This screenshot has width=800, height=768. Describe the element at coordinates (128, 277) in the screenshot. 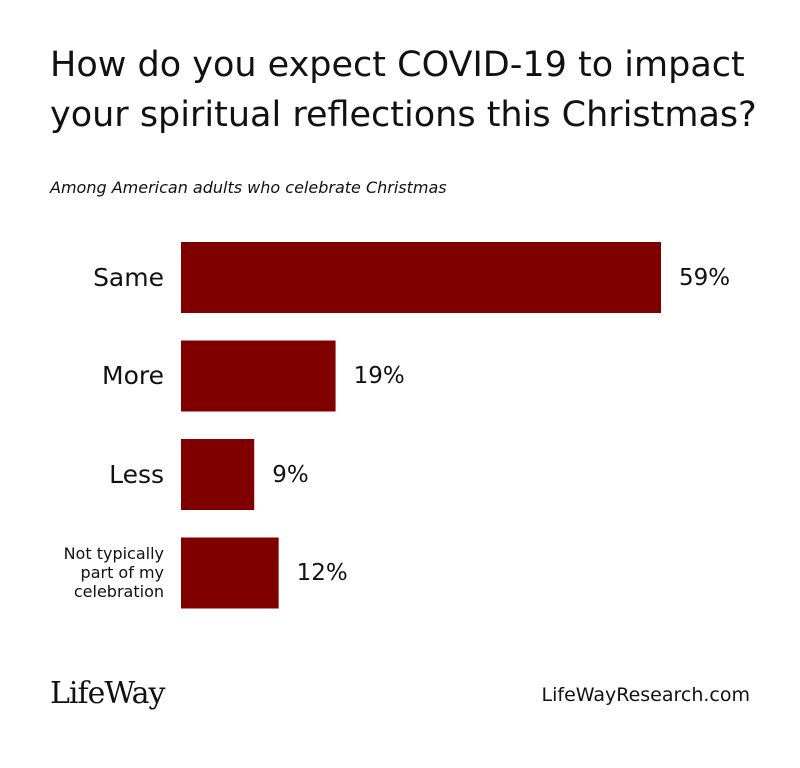

I see `category-label: Same` at that location.